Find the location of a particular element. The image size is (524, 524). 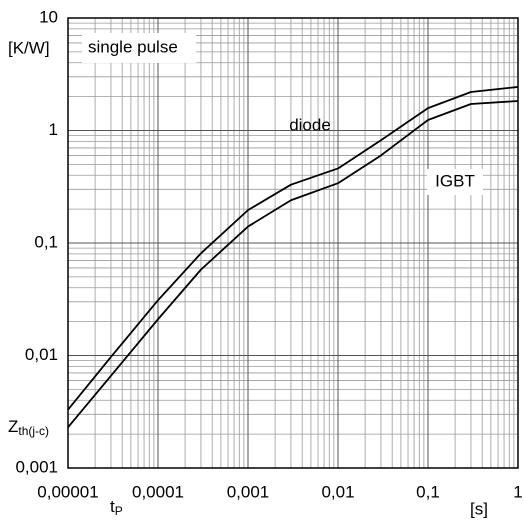

y-tick-label: 0,01 is located at coordinates (41, 354).